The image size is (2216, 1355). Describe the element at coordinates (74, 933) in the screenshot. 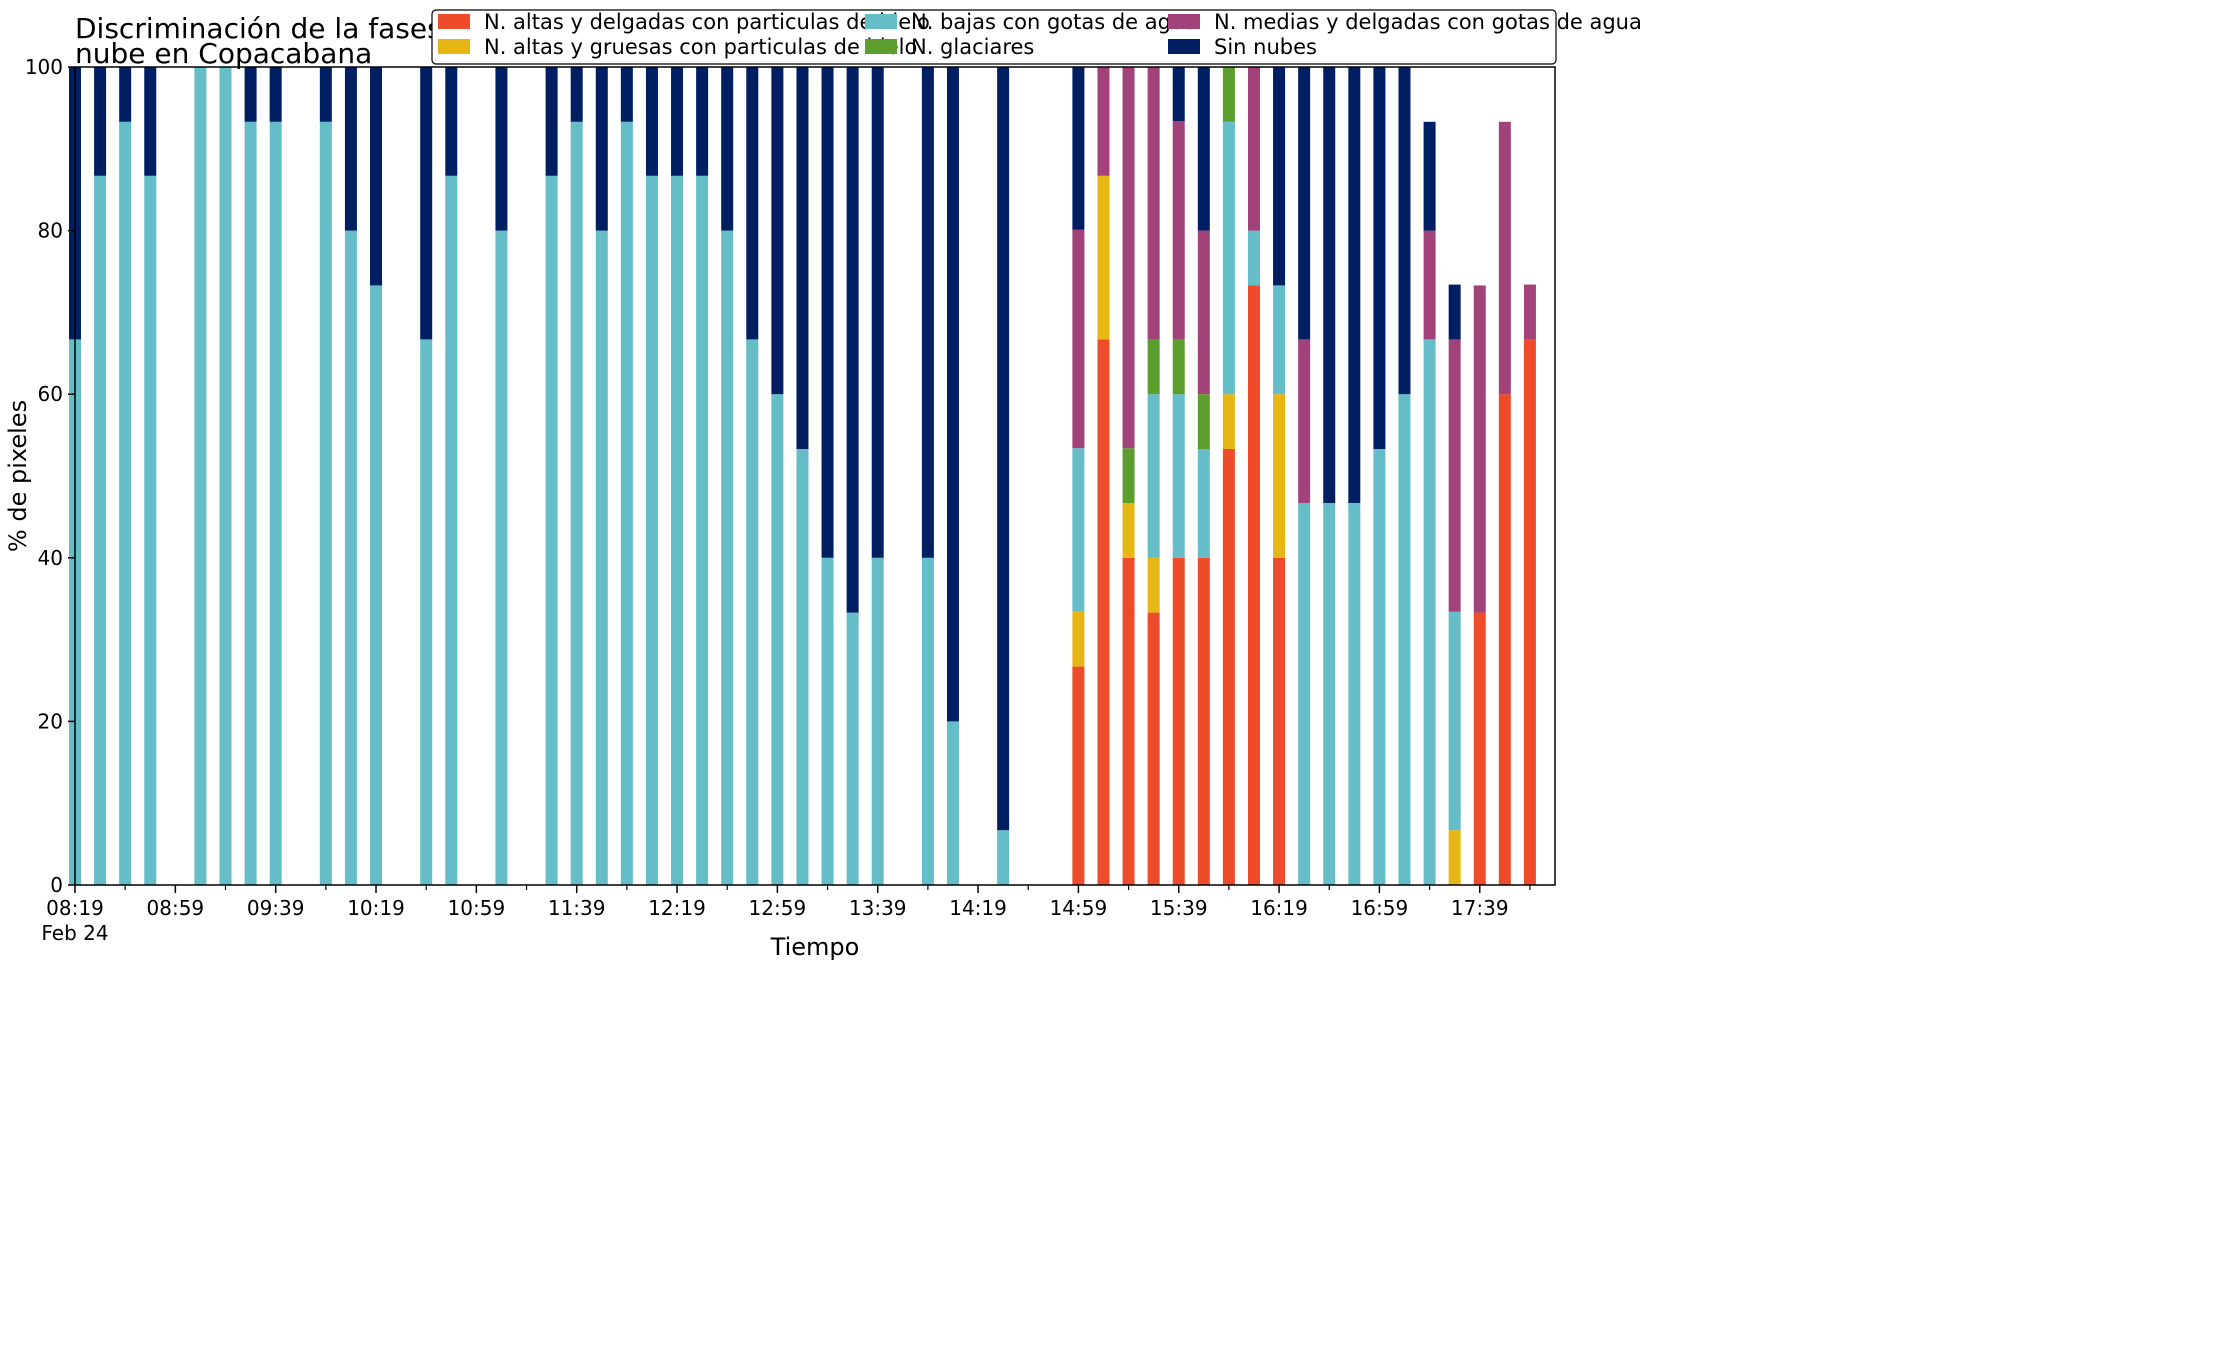

I see `x-date-label: Feb 24` at that location.